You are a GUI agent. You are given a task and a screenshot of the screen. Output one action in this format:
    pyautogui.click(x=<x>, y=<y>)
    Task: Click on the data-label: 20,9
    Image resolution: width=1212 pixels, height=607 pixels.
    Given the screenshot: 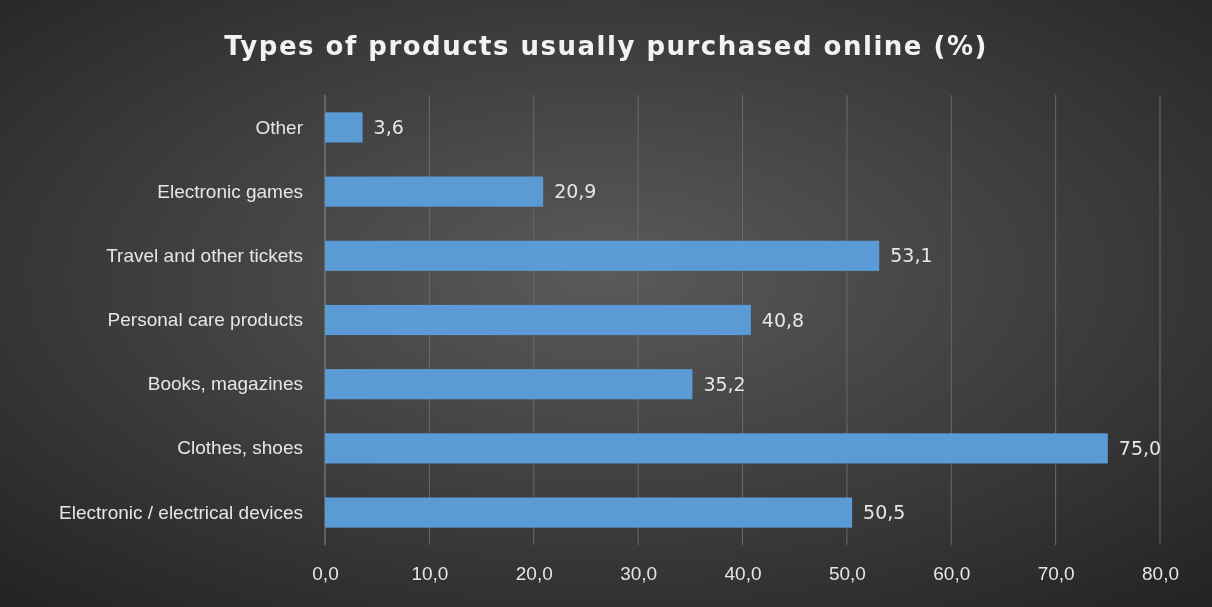 What is the action you would take?
    pyautogui.click(x=575, y=191)
    